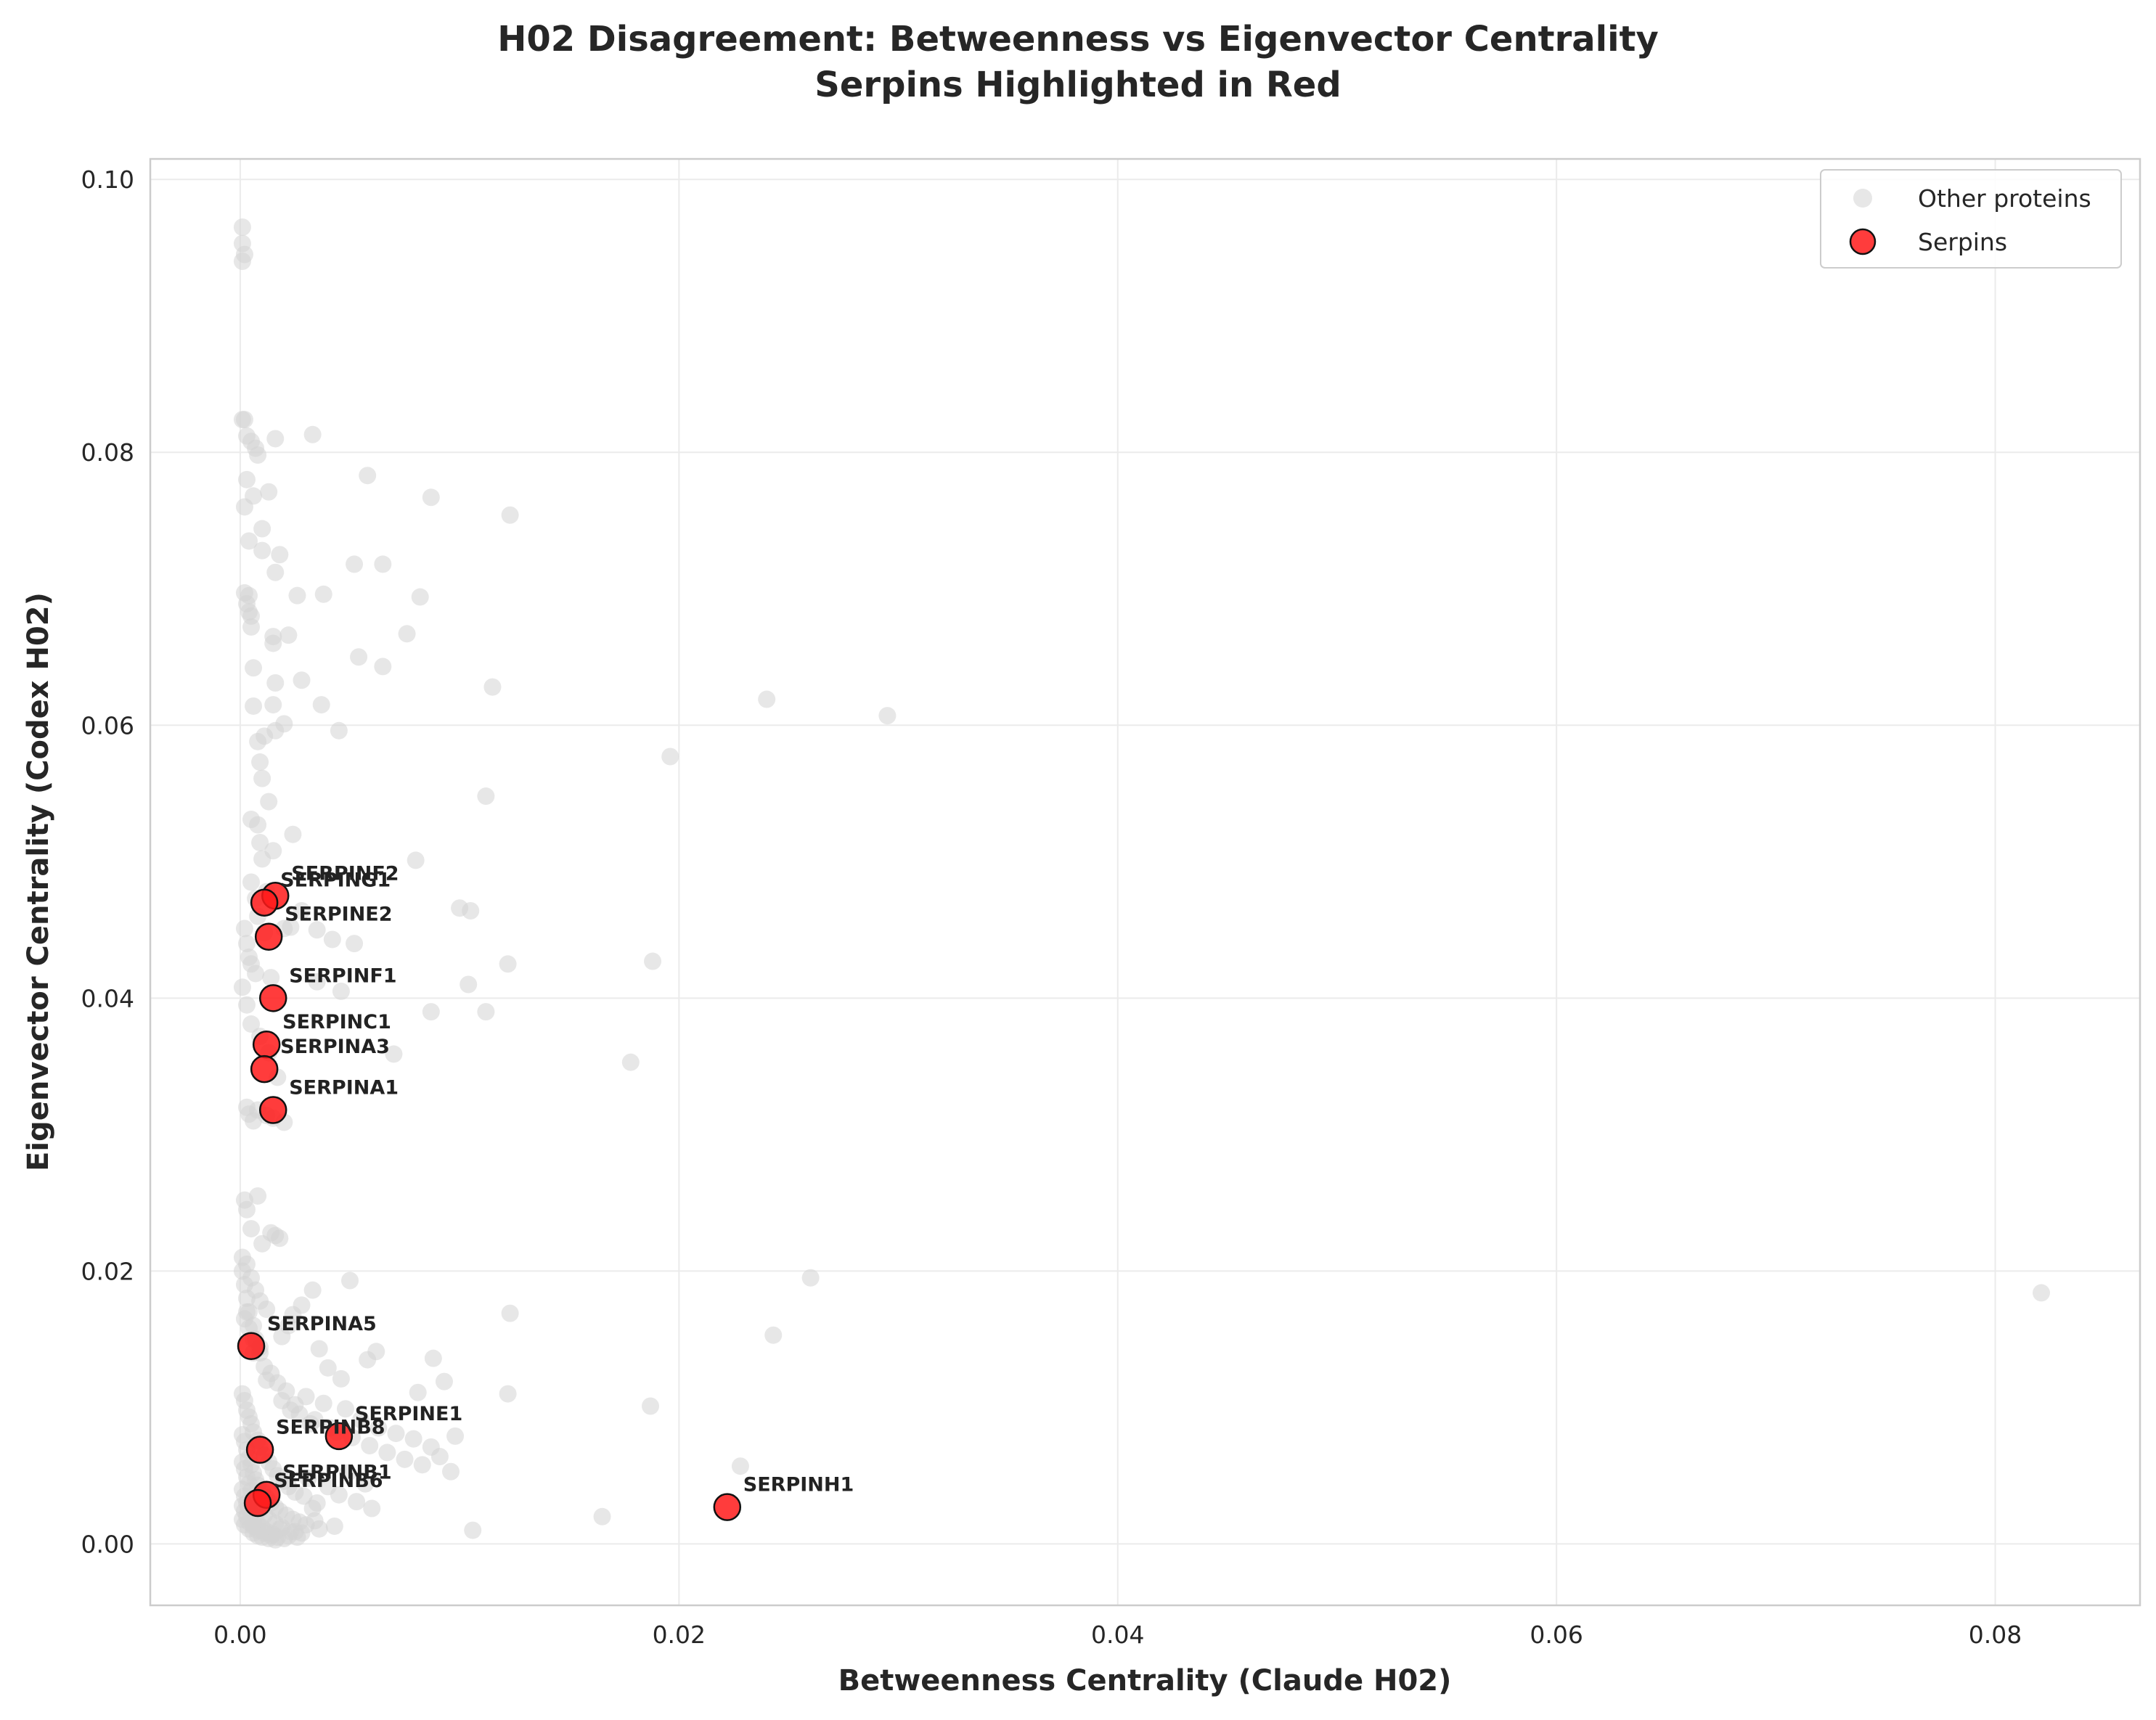 The width and height of the screenshot is (2156, 1720). What do you see at coordinates (273, 998) in the screenshot?
I see `serpin-point-serpinf1` at bounding box center [273, 998].